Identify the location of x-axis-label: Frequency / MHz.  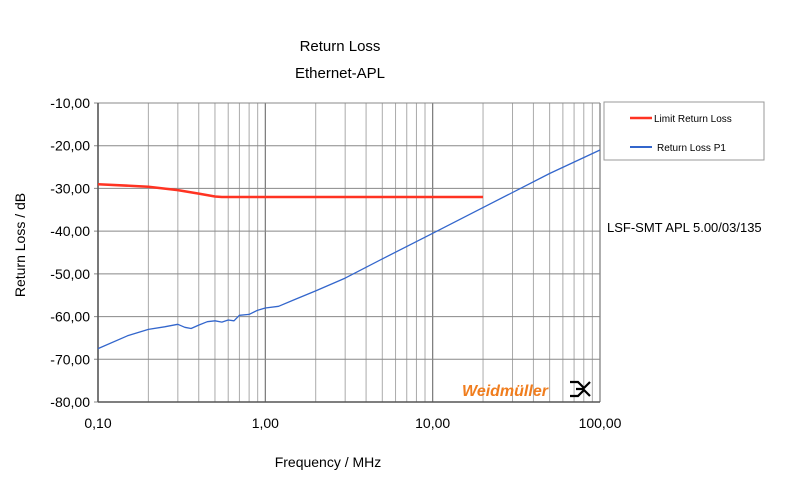
(328, 462).